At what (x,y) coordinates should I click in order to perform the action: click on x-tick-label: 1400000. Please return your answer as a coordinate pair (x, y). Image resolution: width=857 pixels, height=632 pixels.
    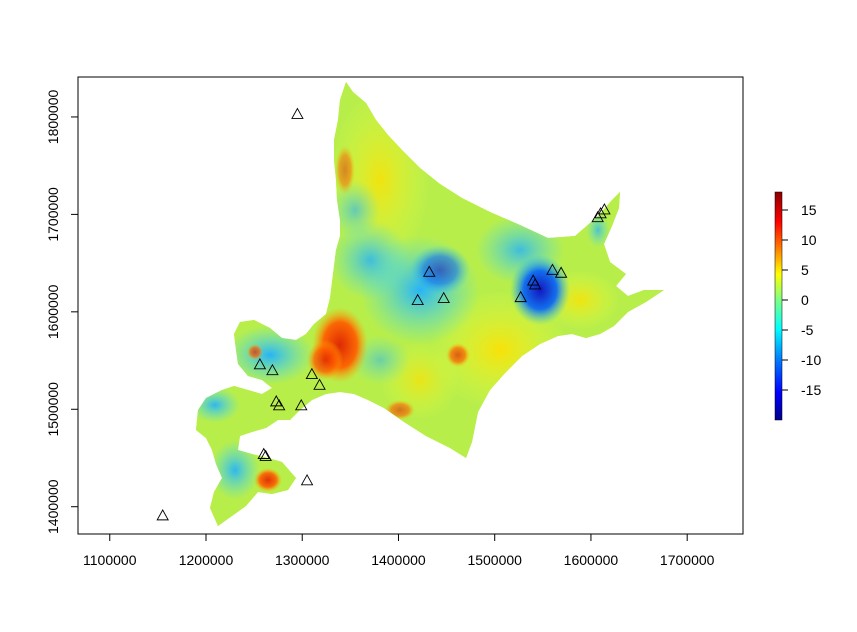
    Looking at the image, I should click on (398, 560).